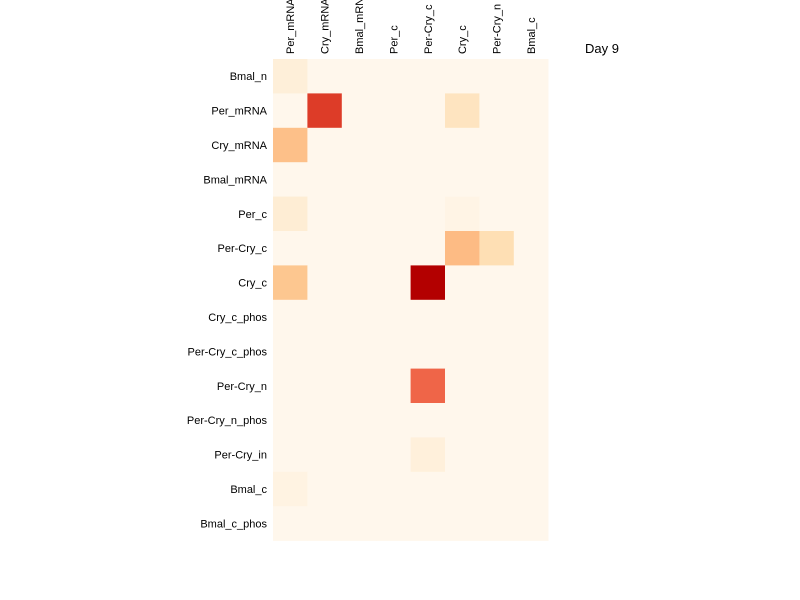 This screenshot has height=600, width=800. I want to click on column-label: Per-Cry_n, so click(498, 29).